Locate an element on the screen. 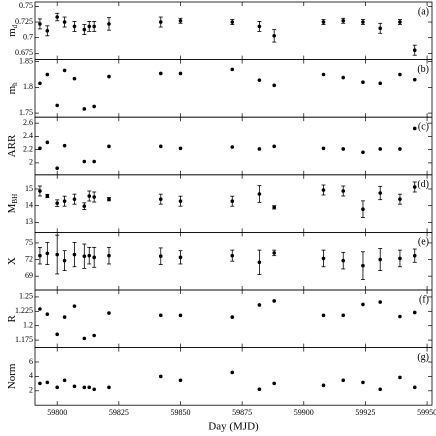  y-tick-label: 2.6 is located at coordinates (28, 122).